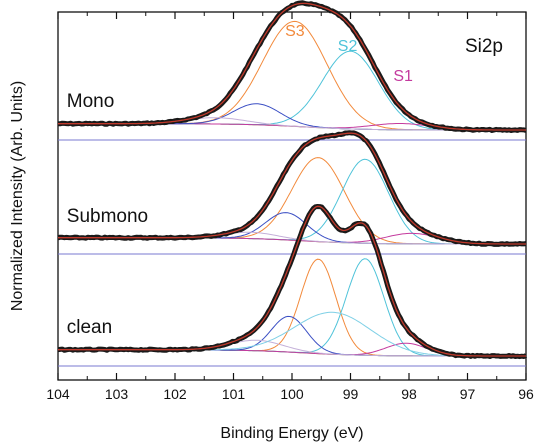 This screenshot has height=444, width=536. What do you see at coordinates (234, 394) in the screenshot?
I see `x-tick-label-101: 101` at bounding box center [234, 394].